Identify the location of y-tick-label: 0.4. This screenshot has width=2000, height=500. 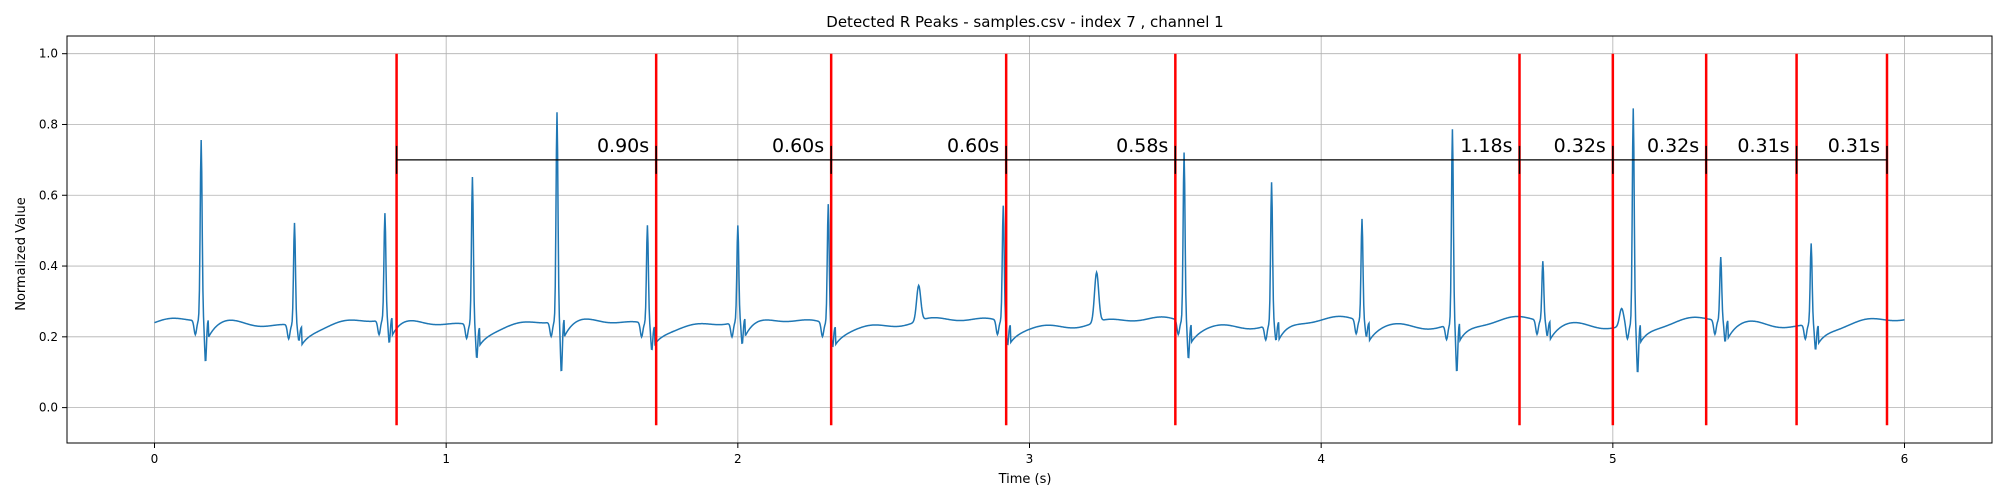
(48, 266).